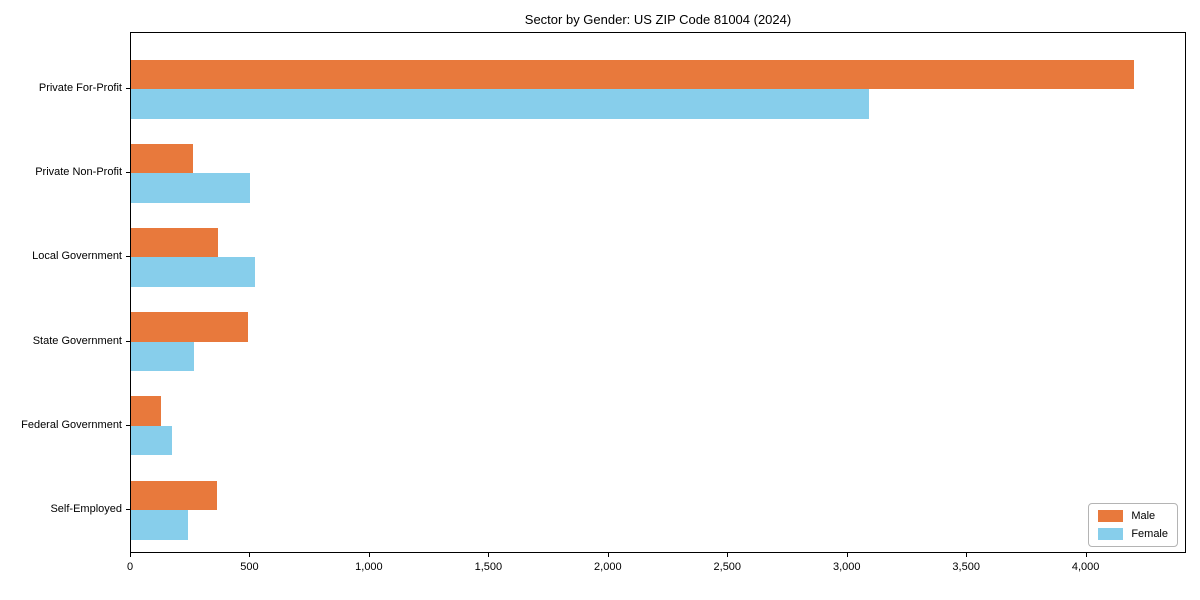 This screenshot has width=1200, height=600. What do you see at coordinates (77, 256) in the screenshot?
I see `y-tick-label-local-government: Local Government` at bounding box center [77, 256].